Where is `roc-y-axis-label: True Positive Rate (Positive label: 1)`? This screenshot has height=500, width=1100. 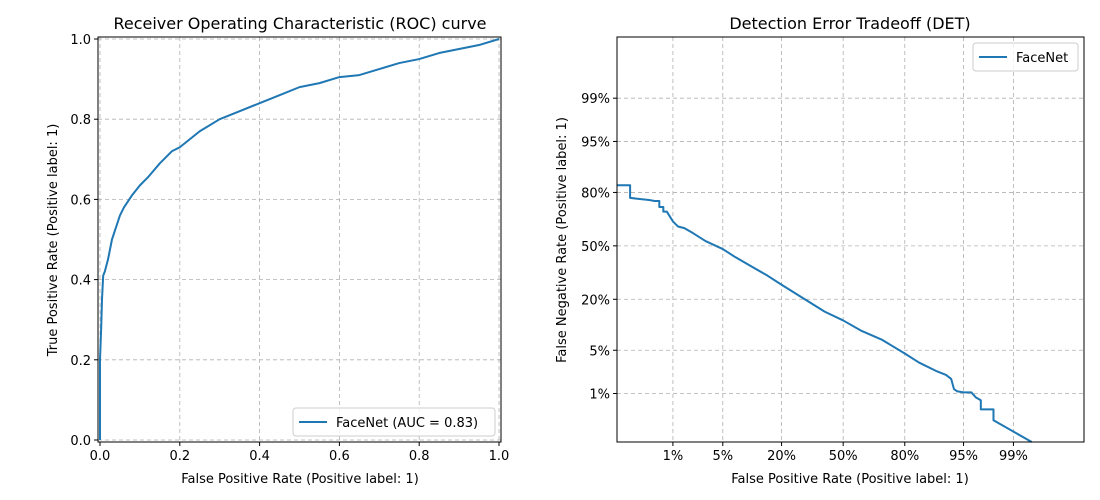
roc-y-axis-label: True Positive Rate (Positive label: 1) is located at coordinates (53, 241).